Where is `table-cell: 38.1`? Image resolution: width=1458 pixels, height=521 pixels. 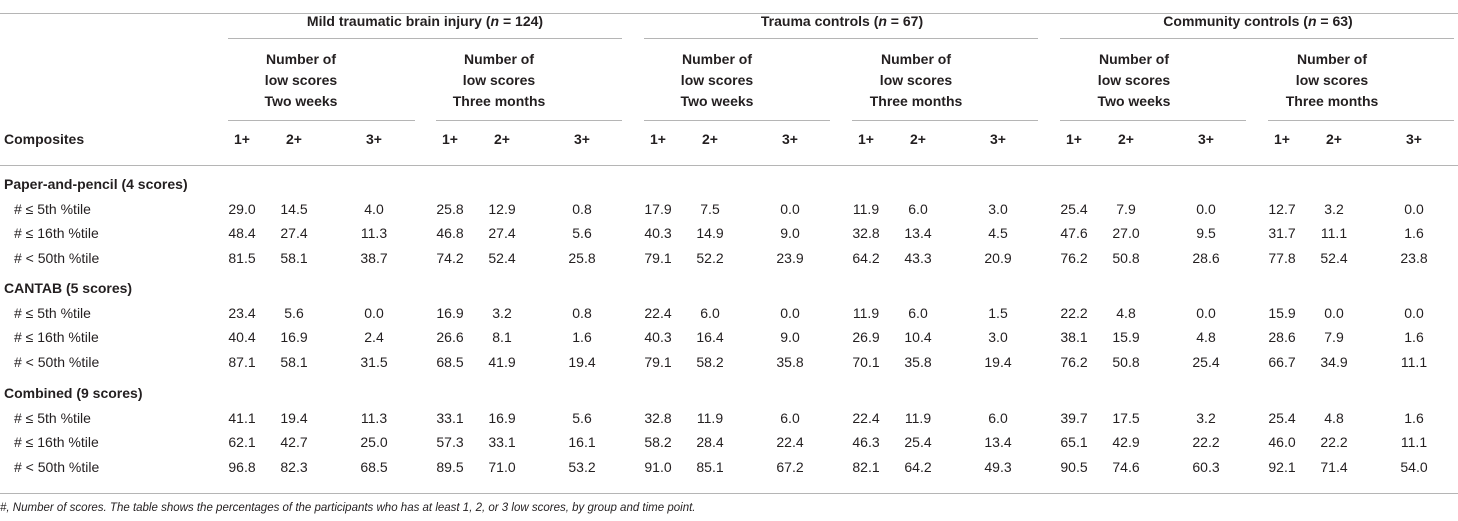
table-cell: 38.1 is located at coordinates (1074, 337).